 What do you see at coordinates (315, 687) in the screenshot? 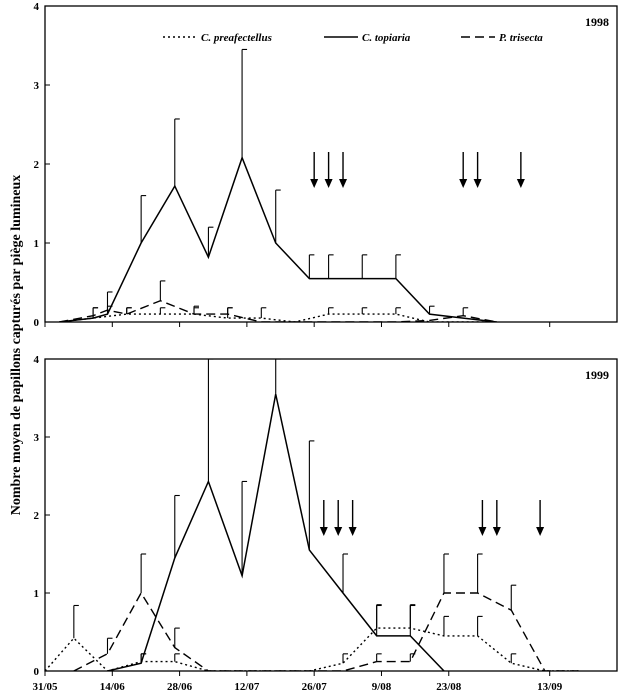
I see `x-tick-label: 26/07` at bounding box center [315, 687].